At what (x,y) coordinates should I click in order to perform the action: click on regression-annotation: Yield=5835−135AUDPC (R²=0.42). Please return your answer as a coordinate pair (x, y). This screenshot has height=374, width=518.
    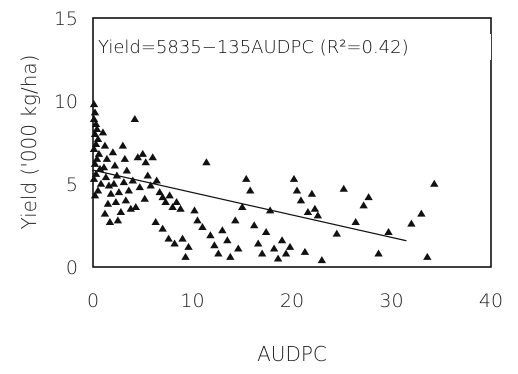
    Looking at the image, I should click on (253, 47).